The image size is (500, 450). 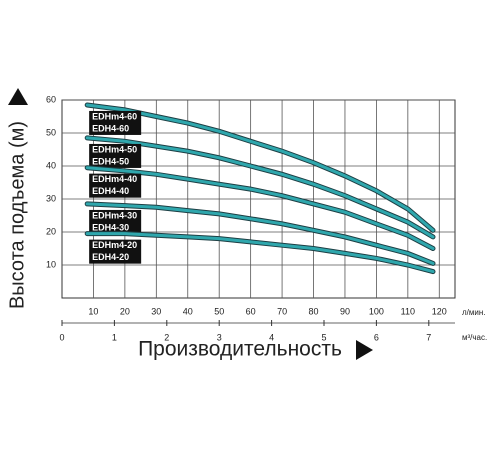 I want to click on curve-label: EDHm4-50, so click(x=114, y=149).